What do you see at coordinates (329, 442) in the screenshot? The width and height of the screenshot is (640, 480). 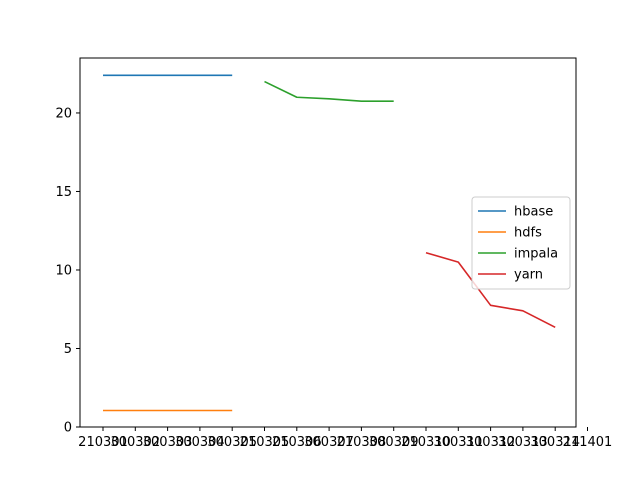 I see `x-tick-label: 300307` at bounding box center [329, 442].